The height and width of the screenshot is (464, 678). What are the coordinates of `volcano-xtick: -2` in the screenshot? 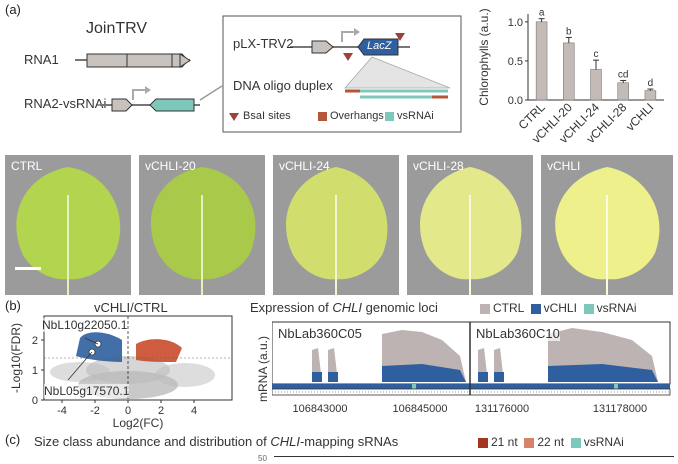 It's located at (95, 411).